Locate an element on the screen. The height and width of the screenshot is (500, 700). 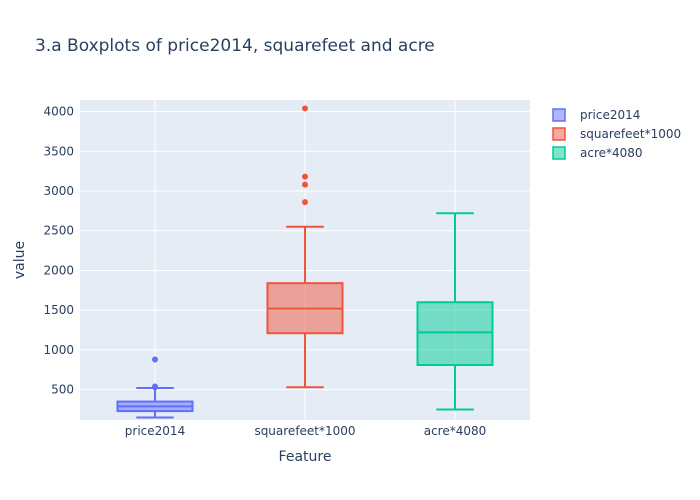
legend-item: price2014 is located at coordinates (596, 115).